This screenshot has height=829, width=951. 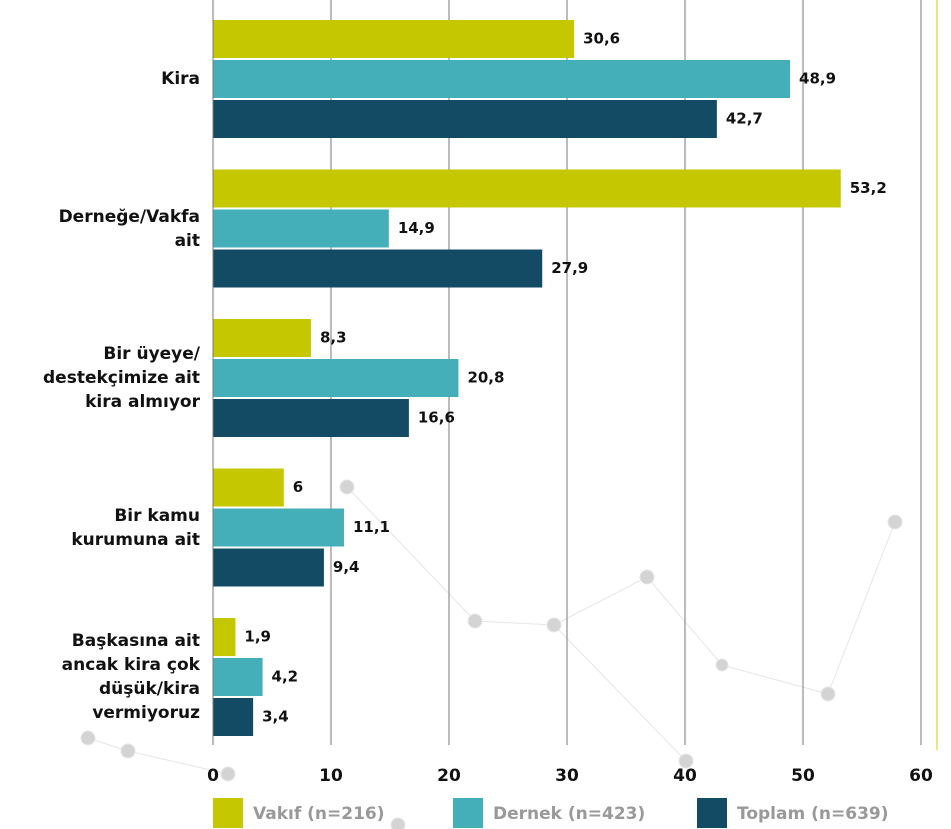 What do you see at coordinates (121, 378) in the screenshot?
I see `category-label: Bir üyeye/ destekçimize ait kira almıyor` at bounding box center [121, 378].